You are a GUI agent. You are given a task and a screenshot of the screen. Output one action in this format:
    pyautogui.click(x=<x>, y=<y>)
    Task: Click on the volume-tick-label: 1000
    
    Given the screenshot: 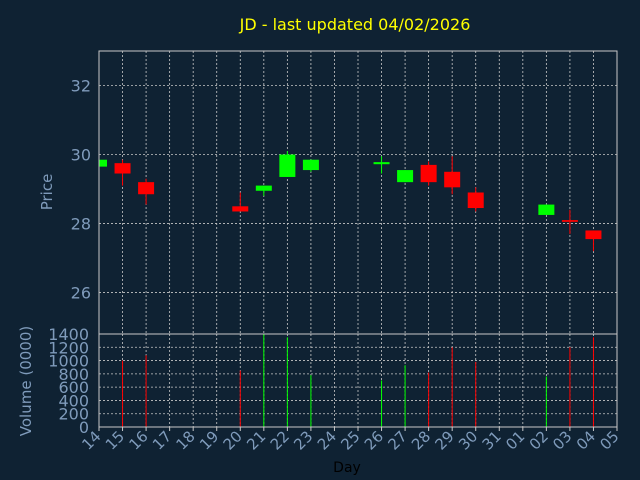 What is the action you would take?
    pyautogui.click(x=68, y=361)
    